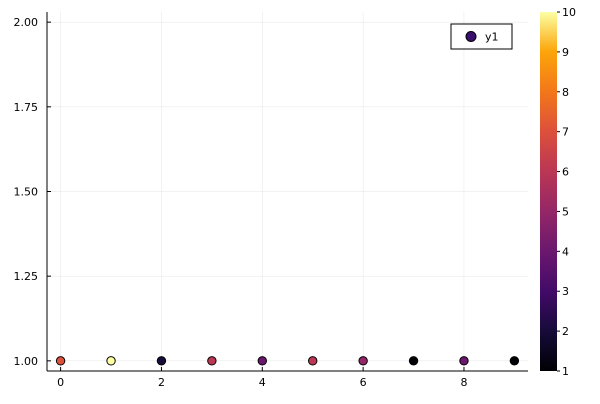 The height and width of the screenshot is (404, 600). What do you see at coordinates (26, 192) in the screenshot?
I see `y-tick-label: 1.50` at bounding box center [26, 192].